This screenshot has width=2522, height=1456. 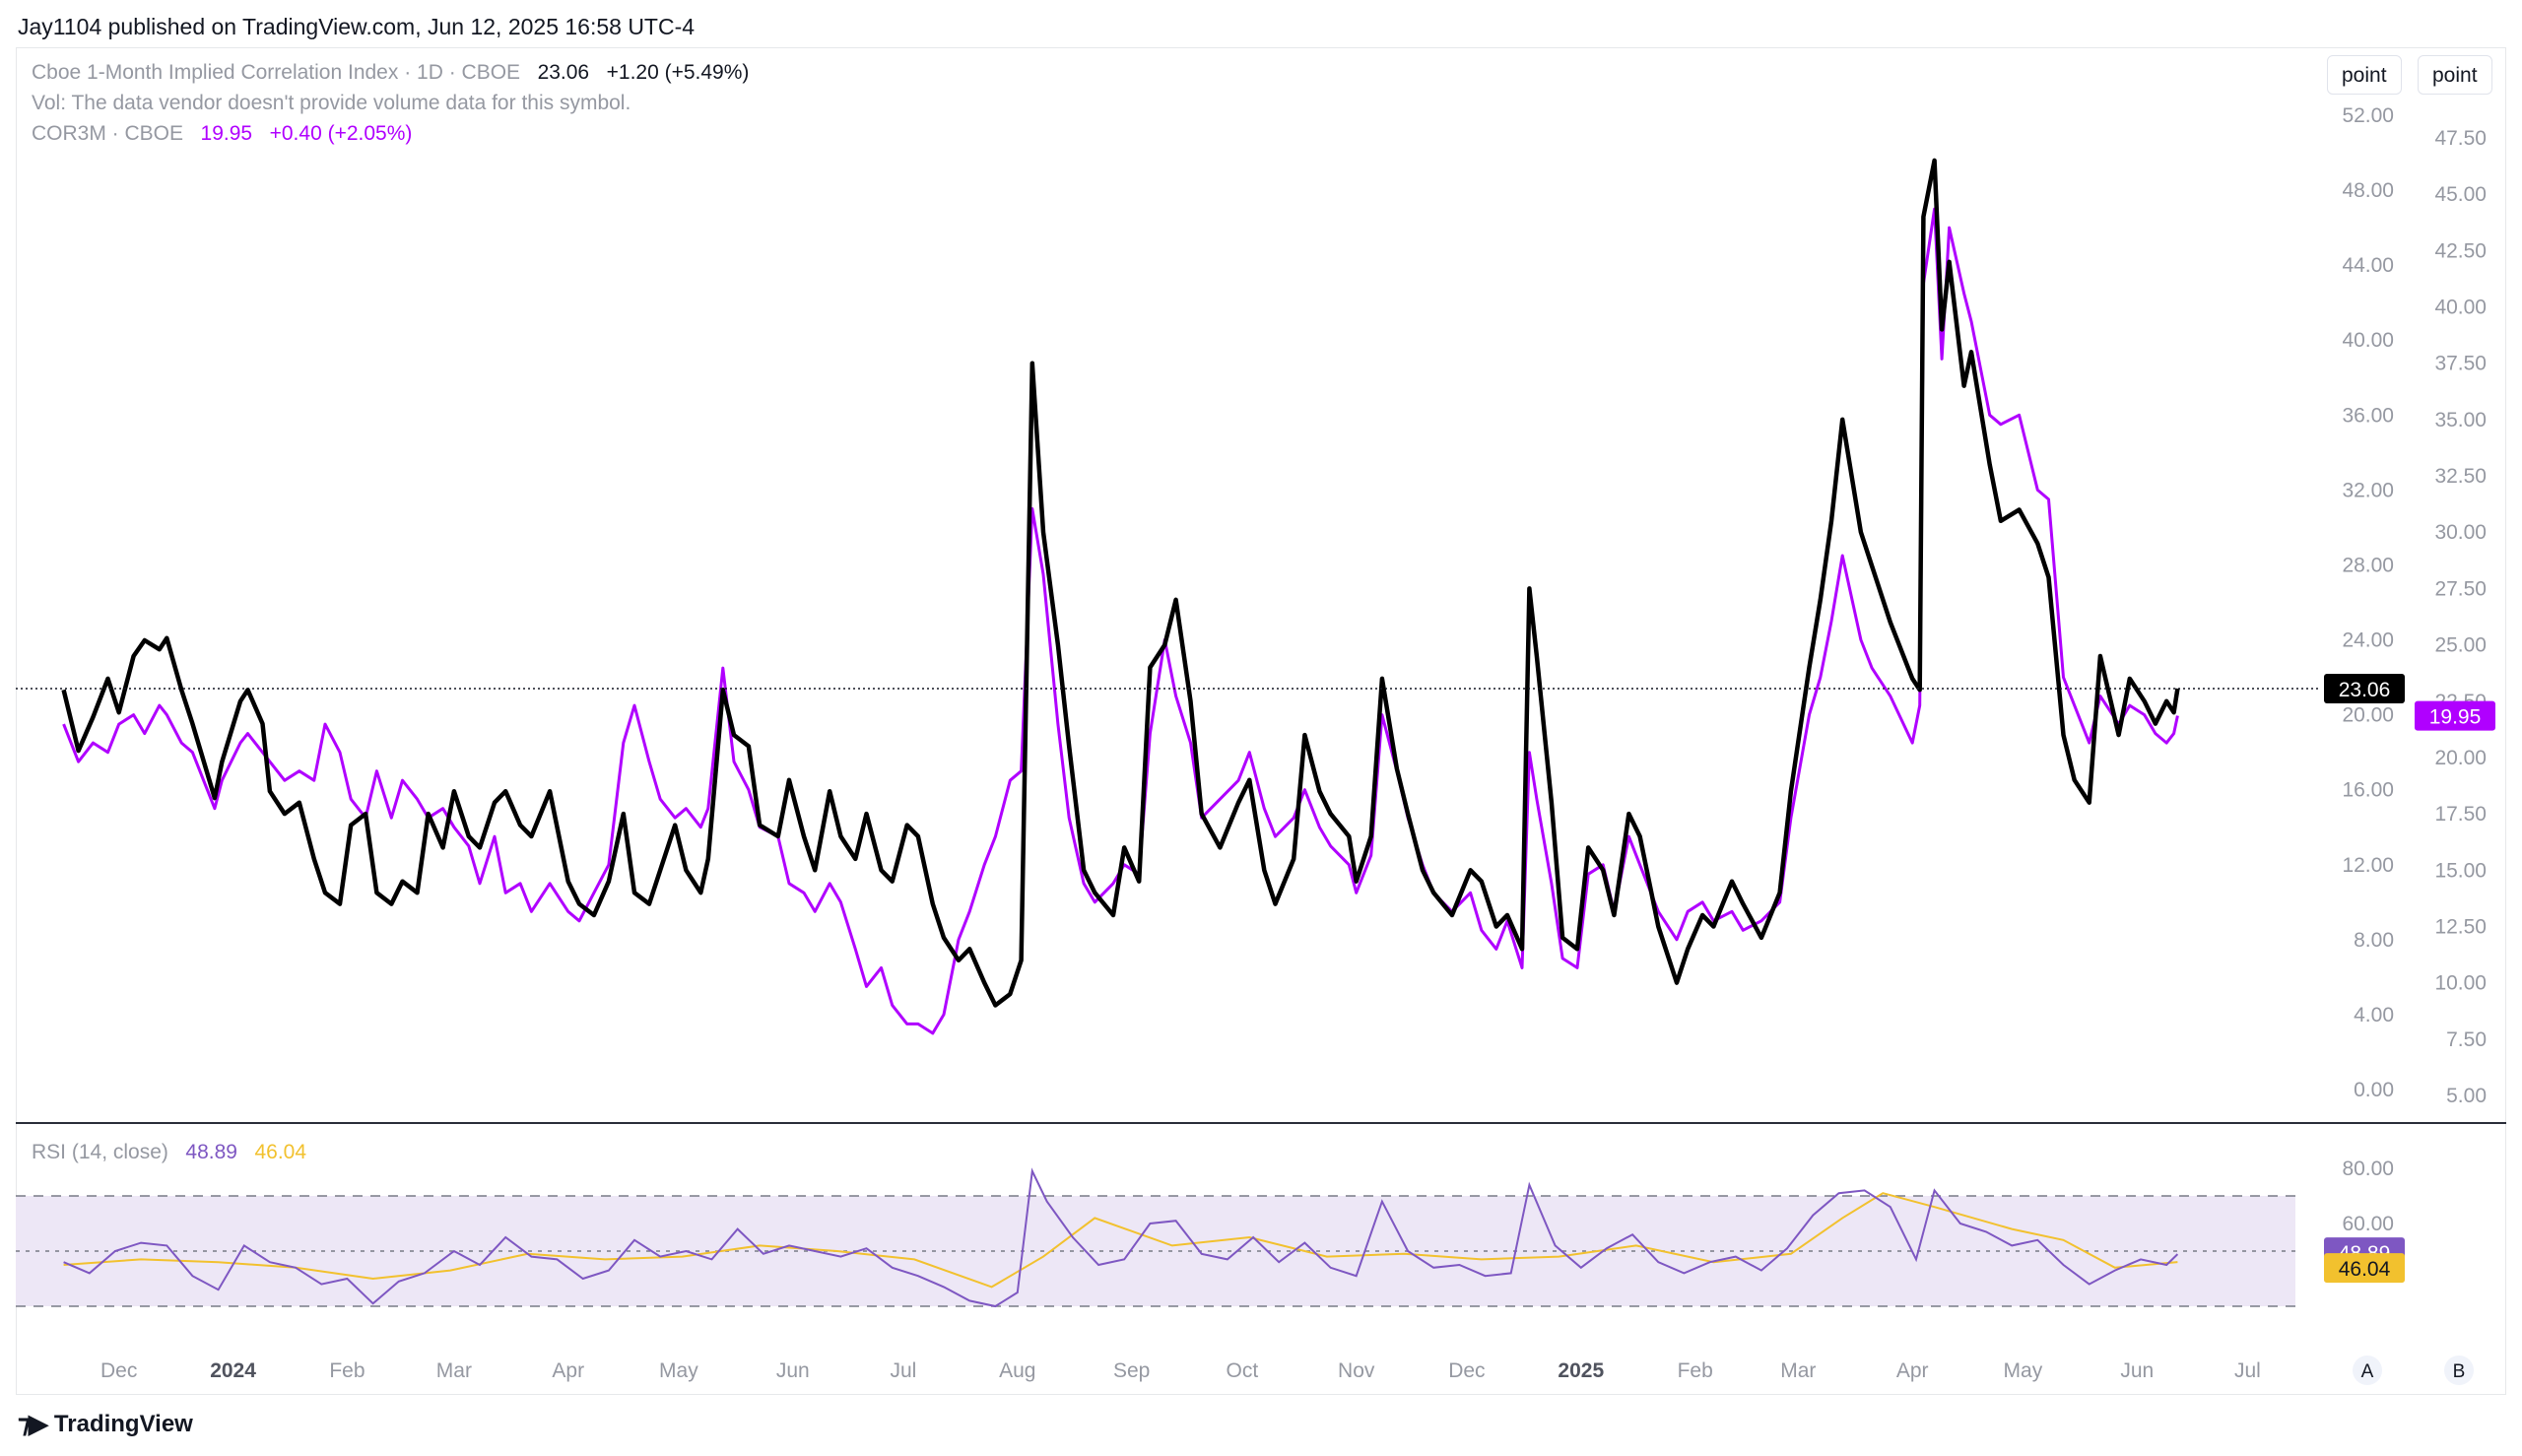 What do you see at coordinates (2368, 1169) in the screenshot?
I see `rsi-scale-tick-label: 80.00` at bounding box center [2368, 1169].